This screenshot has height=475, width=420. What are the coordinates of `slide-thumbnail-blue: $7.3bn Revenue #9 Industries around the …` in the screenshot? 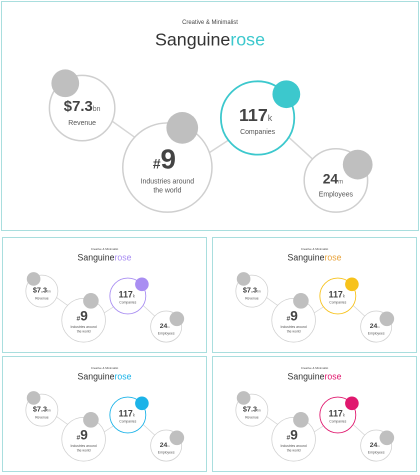 It's located at (104, 414).